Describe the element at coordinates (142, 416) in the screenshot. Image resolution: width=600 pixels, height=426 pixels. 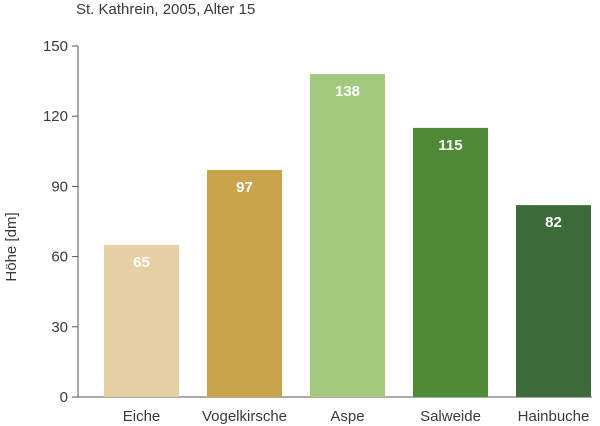
I see `x-category-label: Eiche` at that location.